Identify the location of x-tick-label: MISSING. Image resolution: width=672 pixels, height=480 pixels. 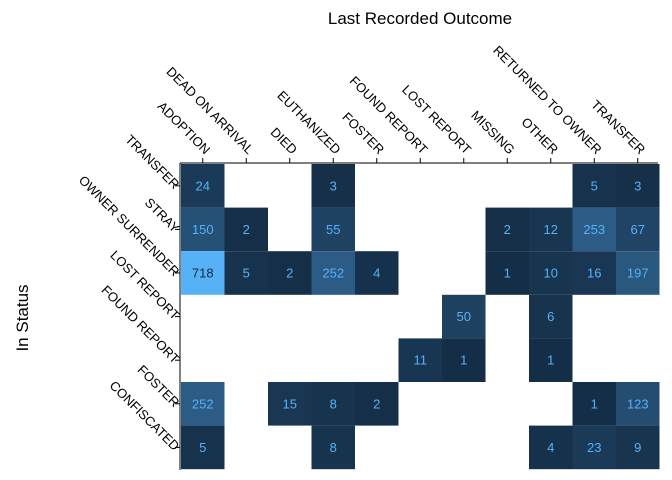
(492, 132).